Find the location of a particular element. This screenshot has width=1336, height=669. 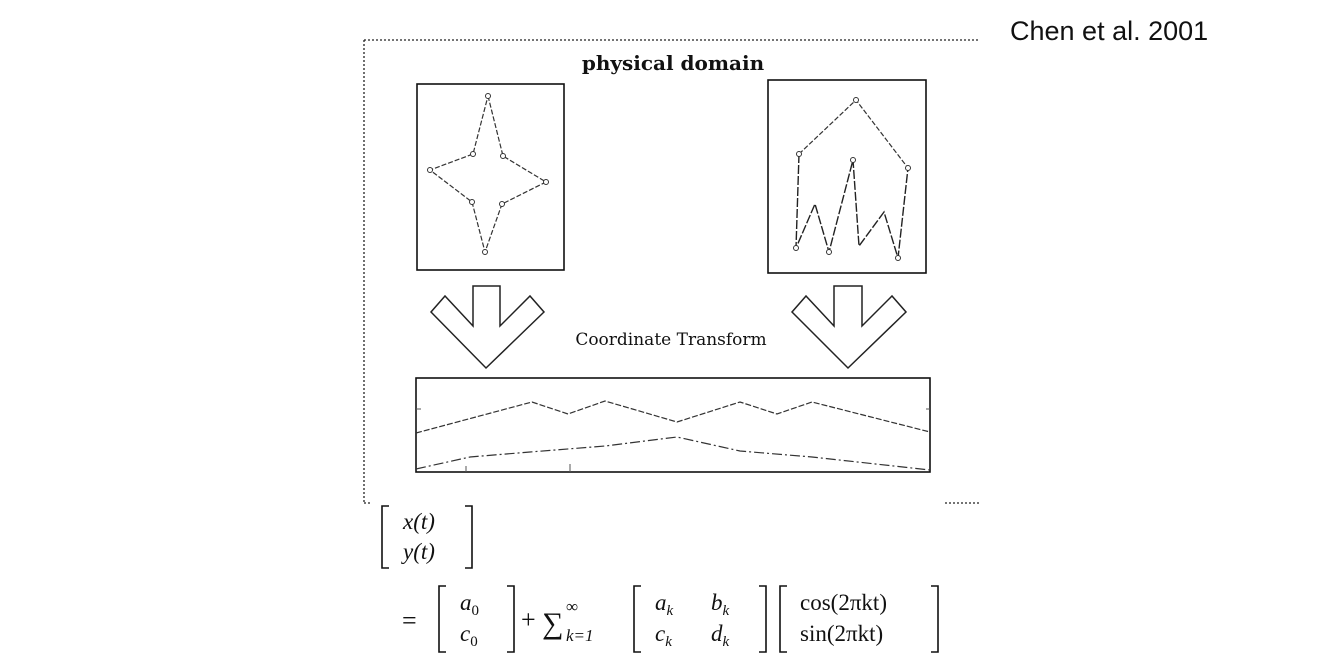

summation-lower-limit: k=1 is located at coordinates (580, 635).